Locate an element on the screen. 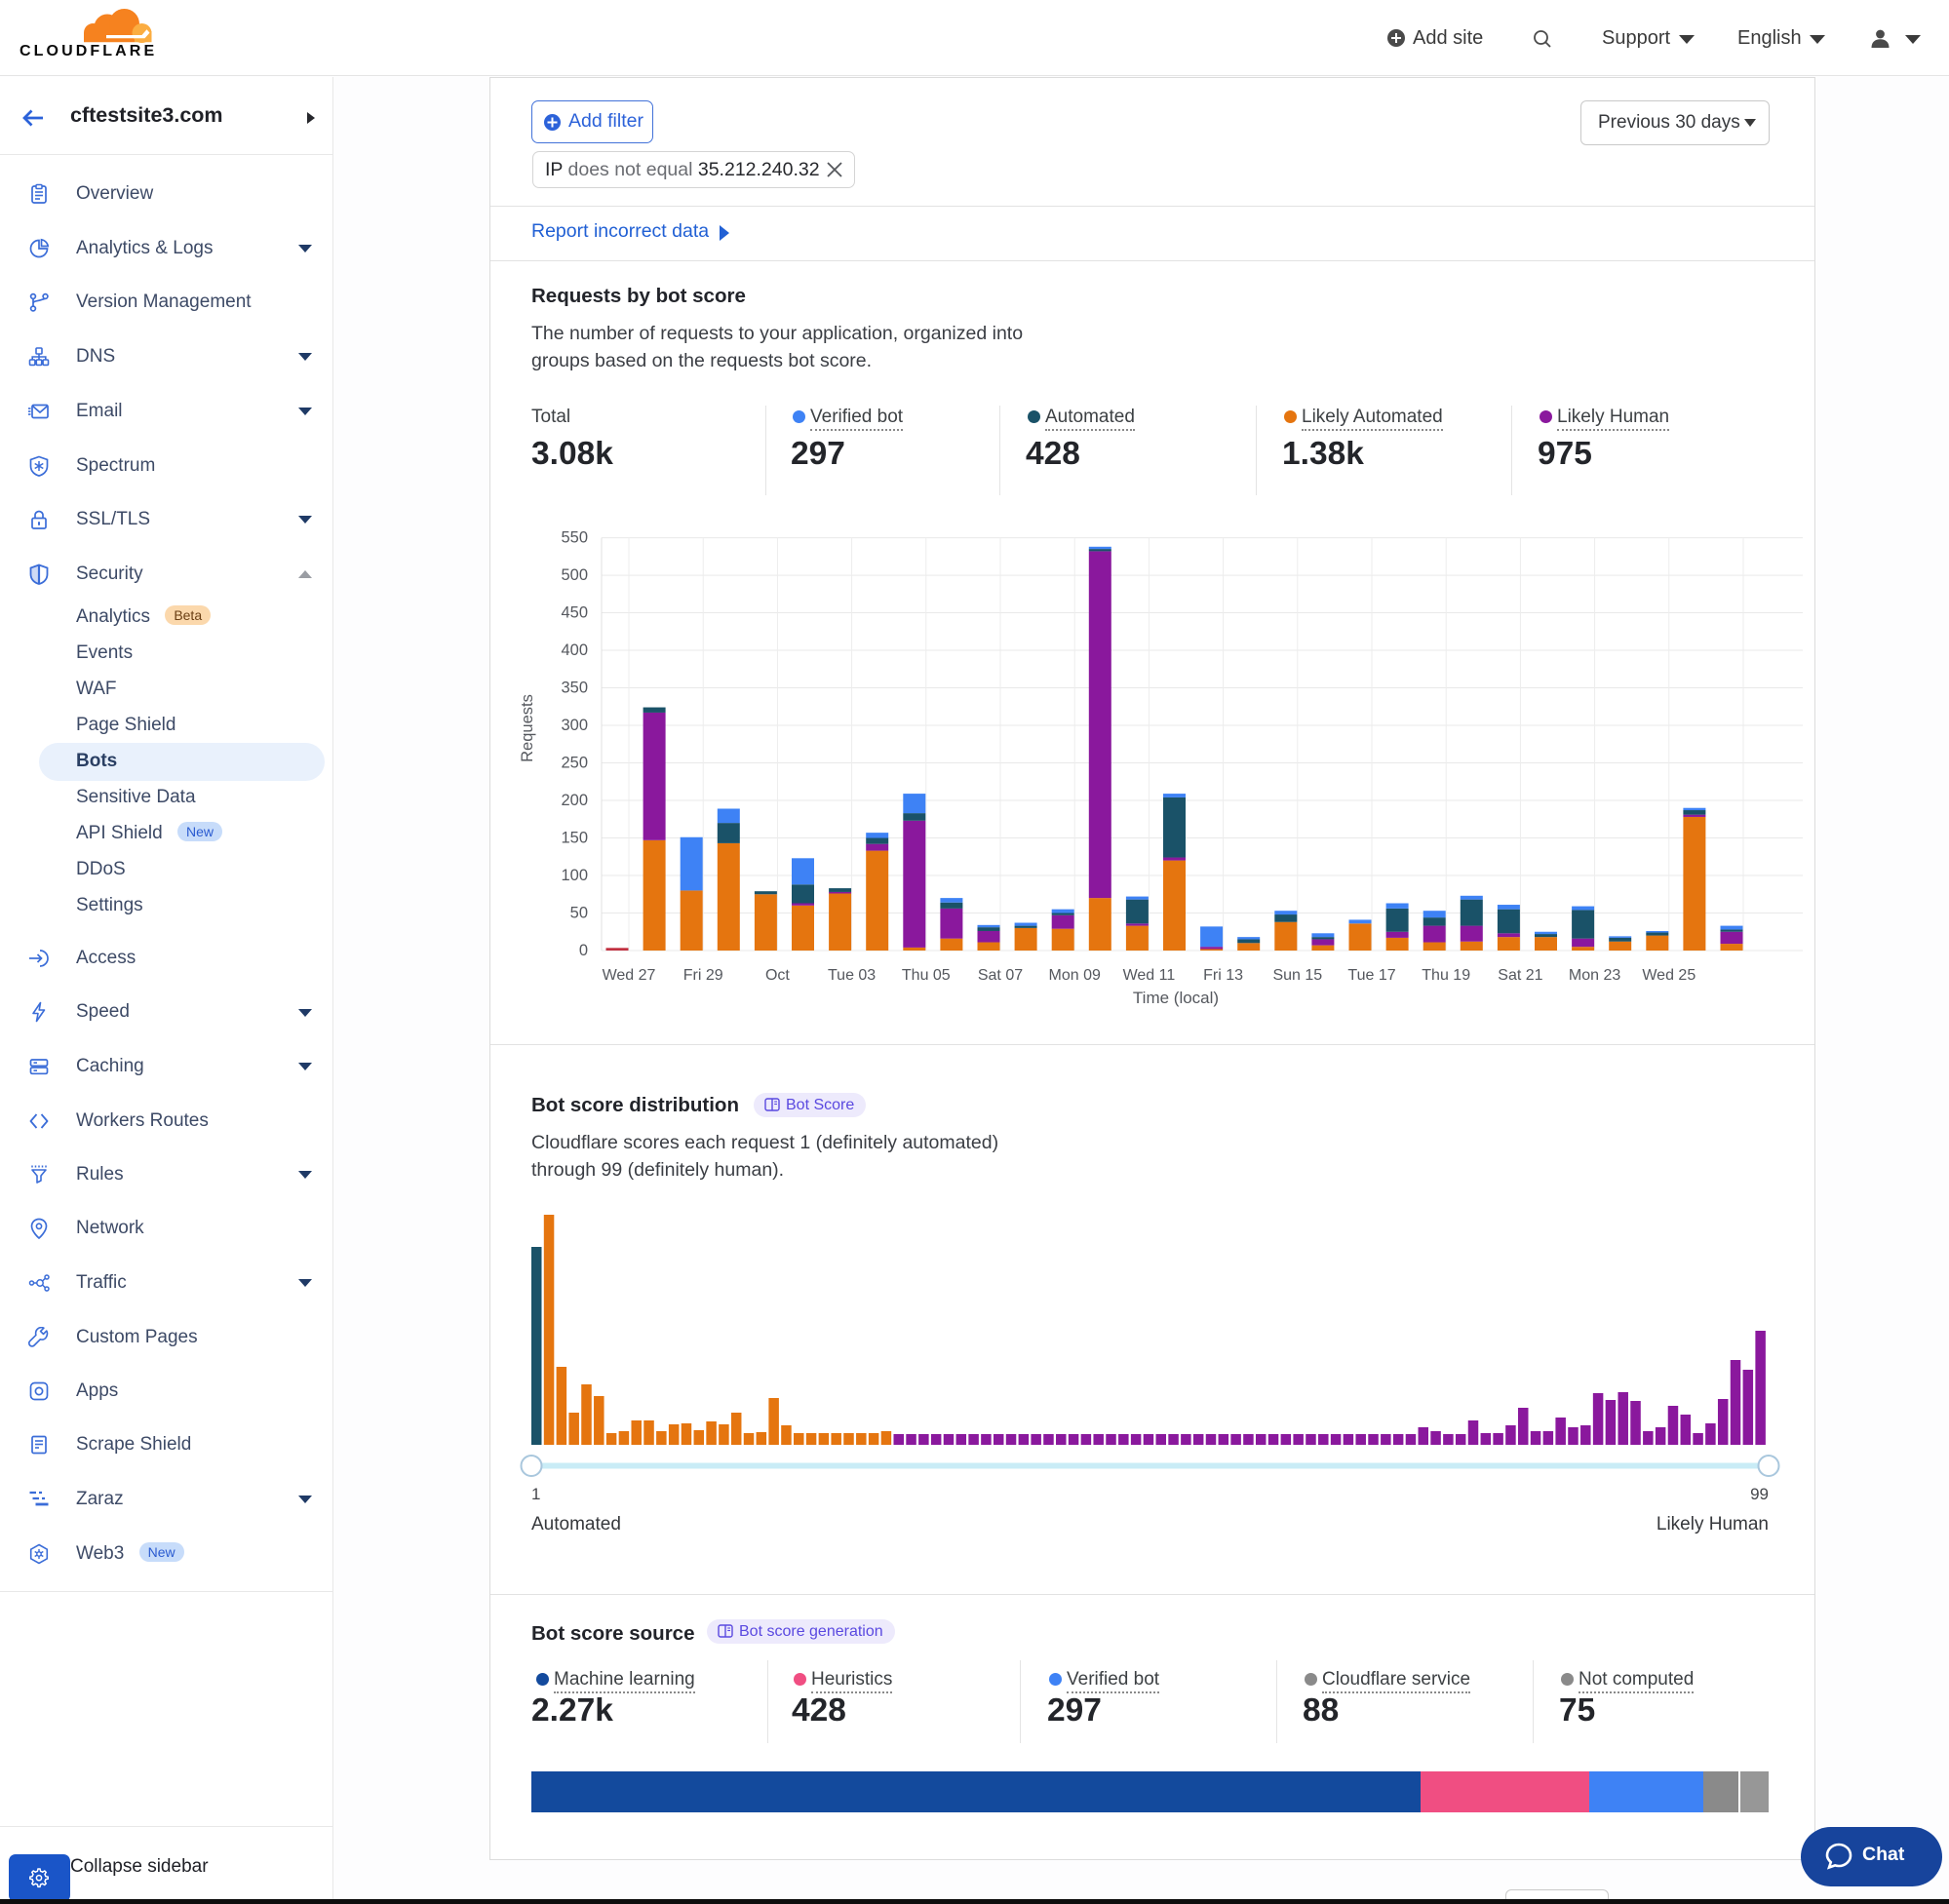  svg-text: 350 is located at coordinates (574, 688).